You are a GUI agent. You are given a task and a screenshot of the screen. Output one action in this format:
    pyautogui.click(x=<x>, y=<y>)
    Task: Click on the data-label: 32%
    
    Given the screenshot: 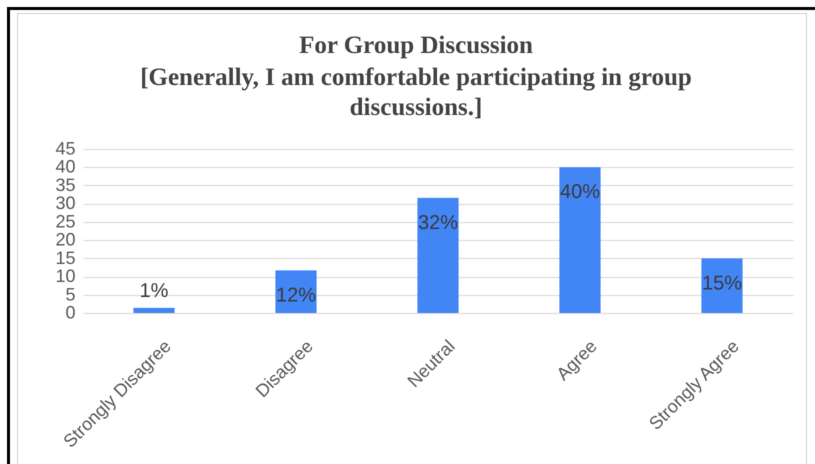 What is the action you would take?
    pyautogui.click(x=438, y=223)
    